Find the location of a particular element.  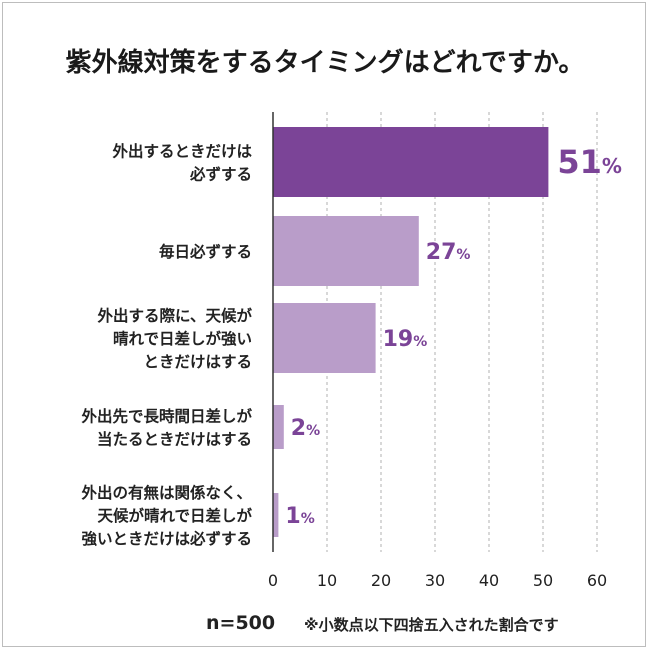

sample-size: n=500 is located at coordinates (241, 623).